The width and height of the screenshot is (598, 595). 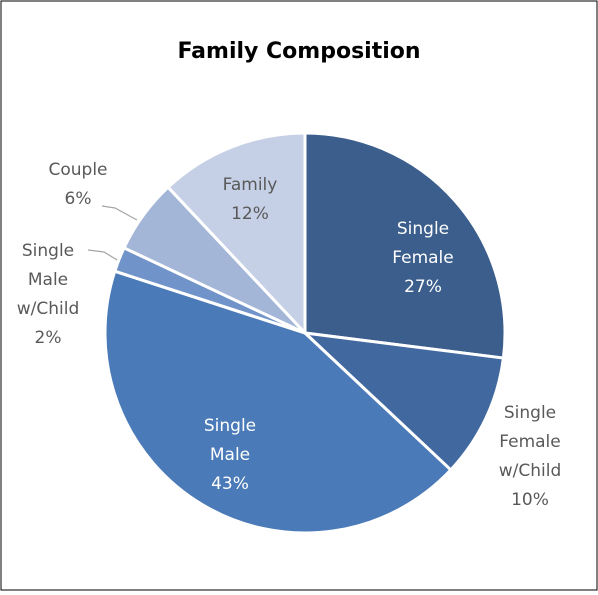 I want to click on data-label: Family 12%, so click(x=250, y=199).